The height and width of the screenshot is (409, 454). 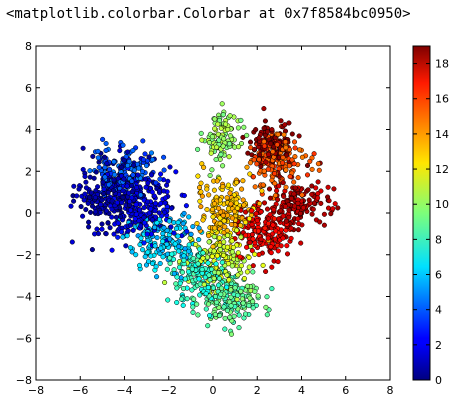 I want to click on x-tick-label: −6, so click(x=80, y=390).